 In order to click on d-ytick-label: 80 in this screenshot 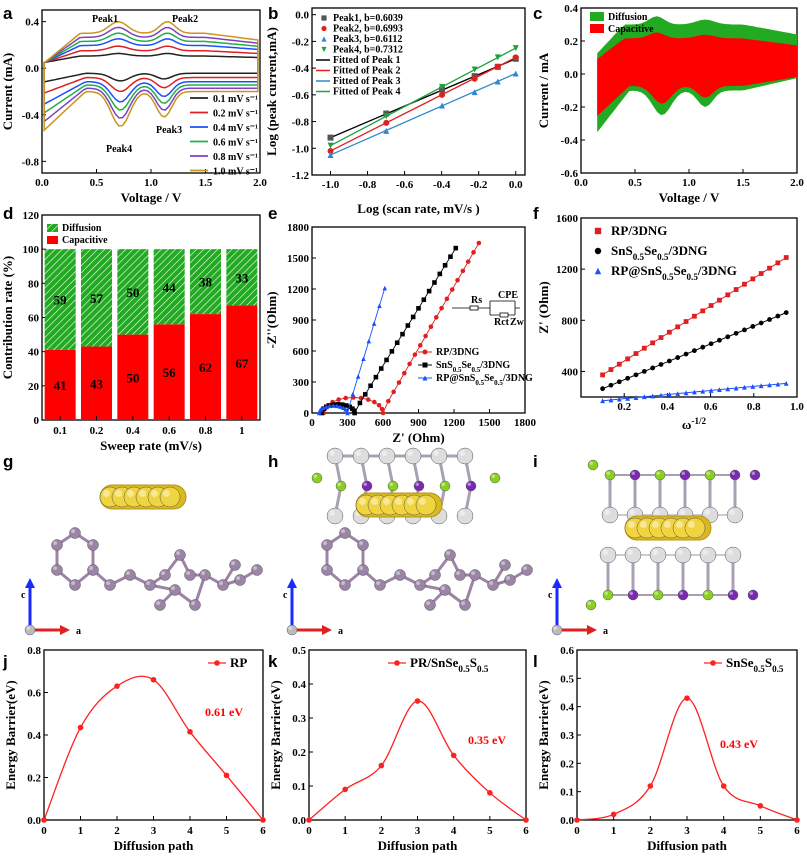, I will do `click(34, 284)`.